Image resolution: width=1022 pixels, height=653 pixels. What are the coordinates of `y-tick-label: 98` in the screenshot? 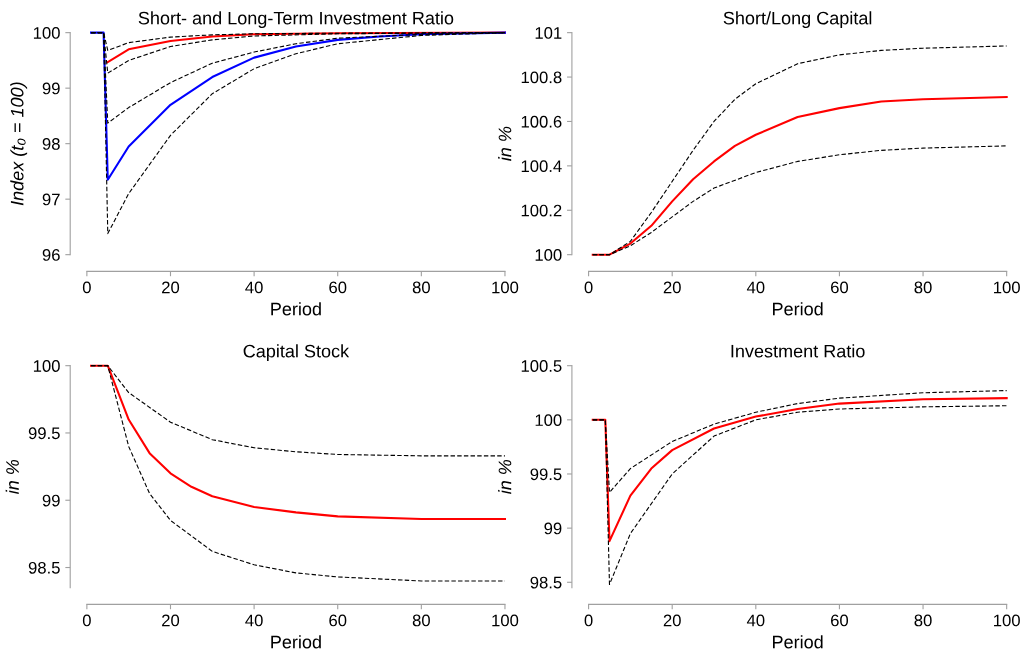 It's located at (51, 144).